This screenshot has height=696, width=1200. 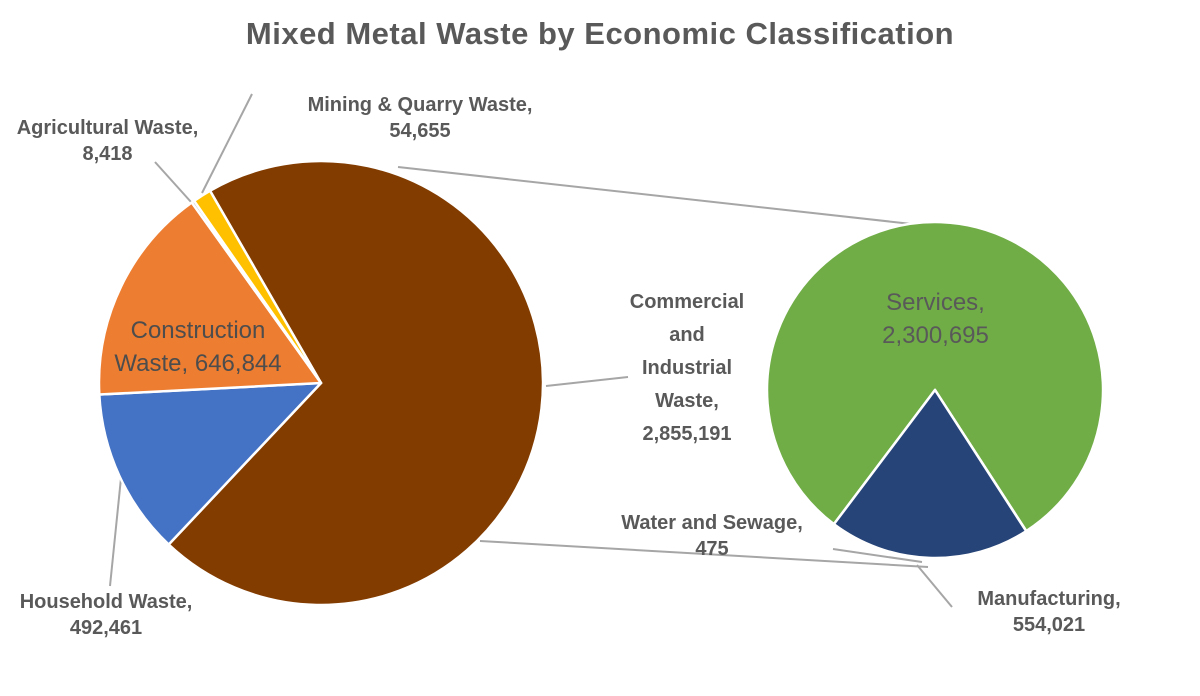 What do you see at coordinates (227, 143) in the screenshot?
I see `mining-leader-line` at bounding box center [227, 143].